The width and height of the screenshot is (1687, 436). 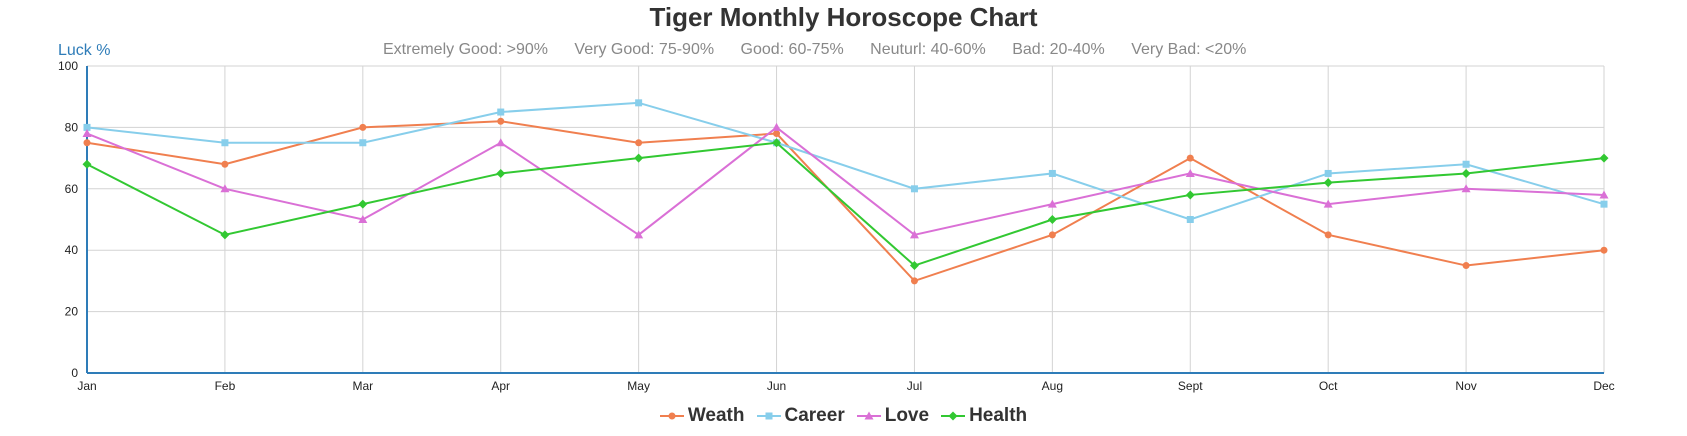 What do you see at coordinates (1190, 386) in the screenshot?
I see `x-tick-label: Sept` at bounding box center [1190, 386].